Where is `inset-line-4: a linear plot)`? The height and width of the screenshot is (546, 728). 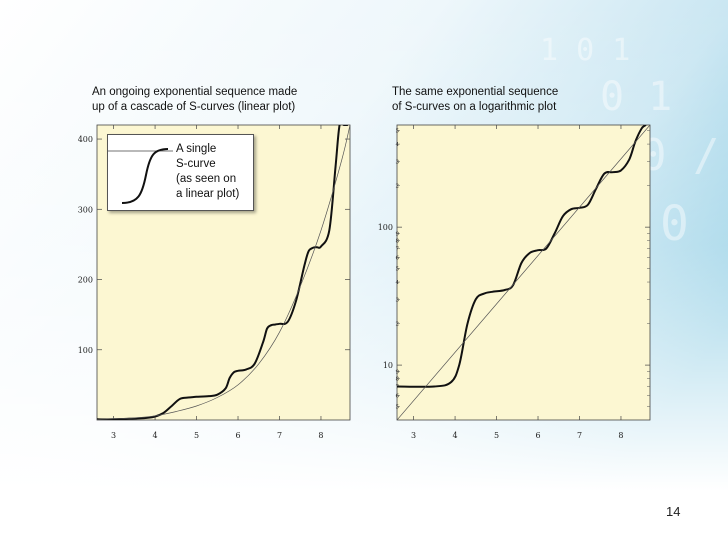 inset-line-4: a linear plot) is located at coordinates (208, 194).